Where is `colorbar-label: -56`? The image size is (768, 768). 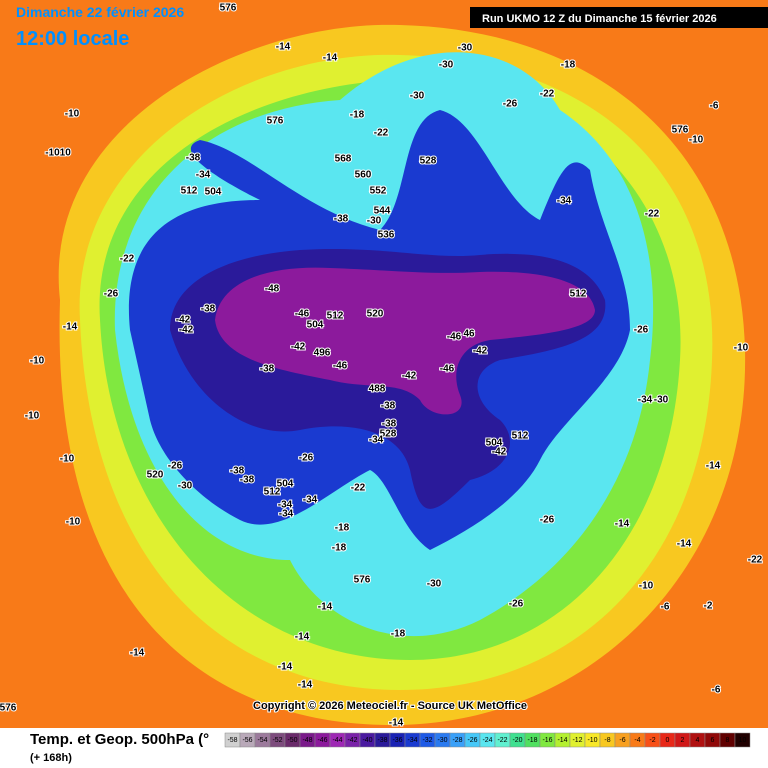
colorbar-label: -56 is located at coordinates (247, 740).